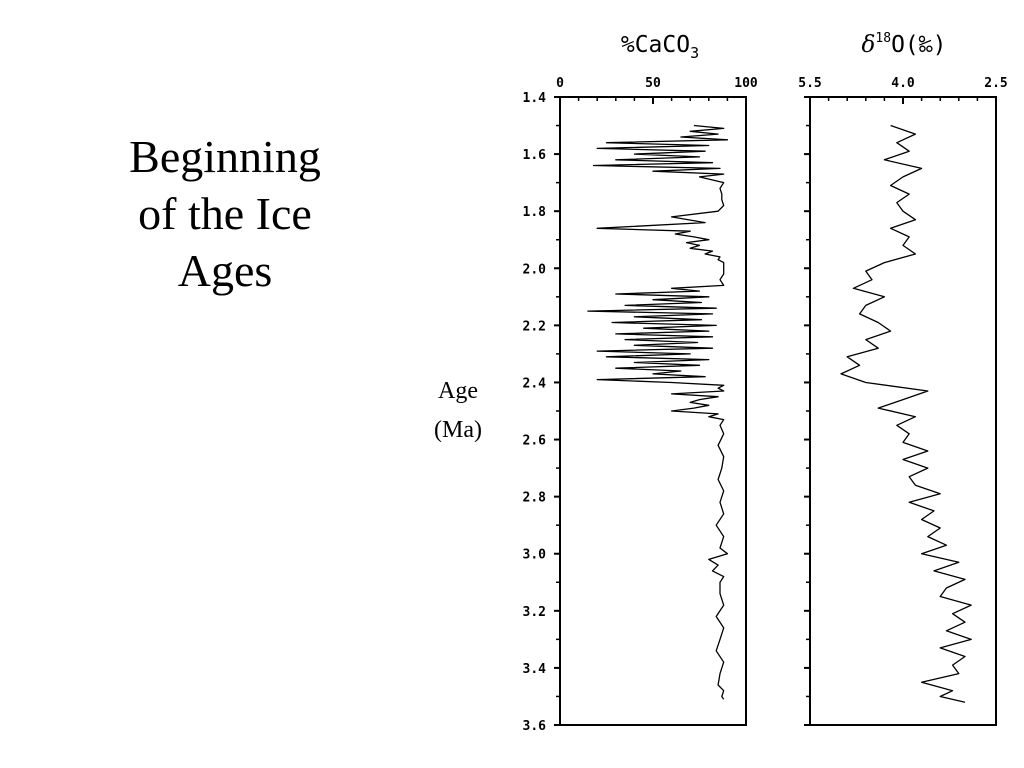 Image resolution: width=1024 pixels, height=768 pixels. I want to click on y-tick-label: 1.8, so click(535, 212).